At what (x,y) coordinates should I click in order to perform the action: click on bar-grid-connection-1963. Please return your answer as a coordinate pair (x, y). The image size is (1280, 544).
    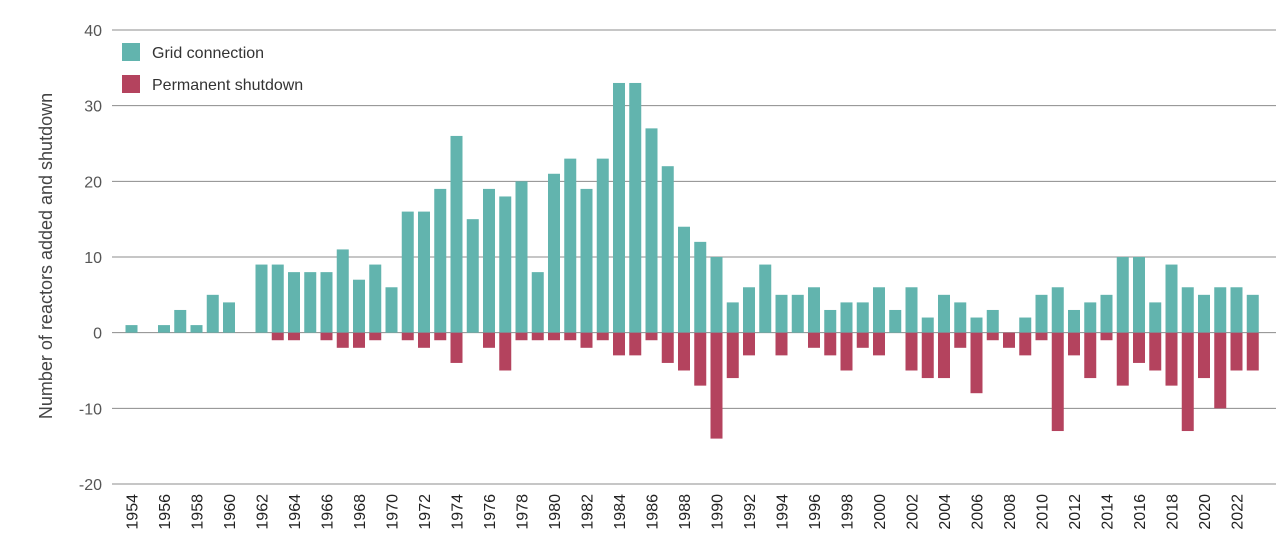
    Looking at the image, I should click on (277, 298).